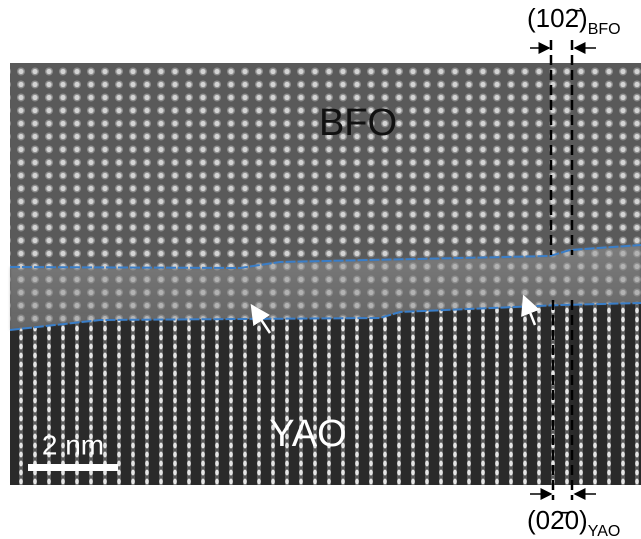 The image size is (641, 539). What do you see at coordinates (557, 520) in the screenshot?
I see `plane-index: (02̄0)` at bounding box center [557, 520].